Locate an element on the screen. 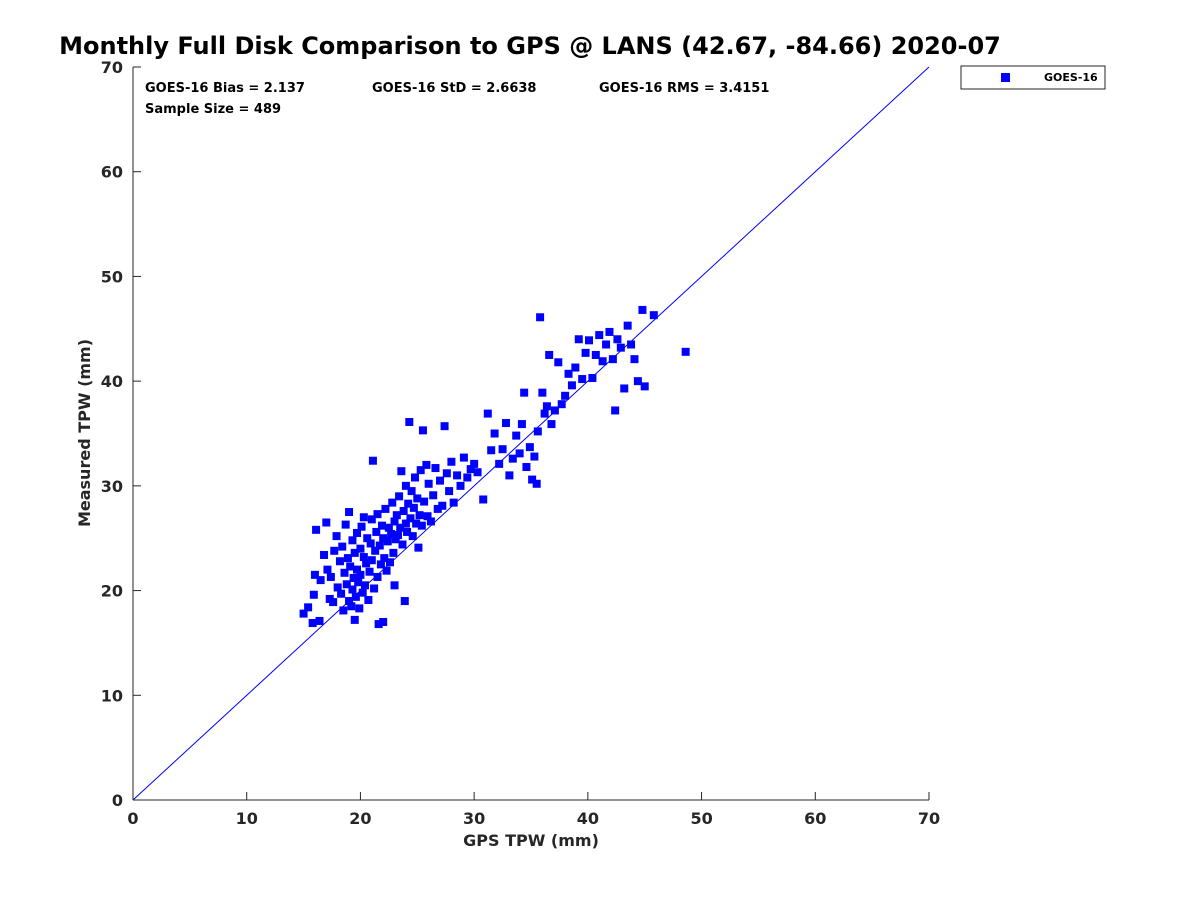 The height and width of the screenshot is (900, 1200). legend: GOES-16 is located at coordinates (1033, 77).